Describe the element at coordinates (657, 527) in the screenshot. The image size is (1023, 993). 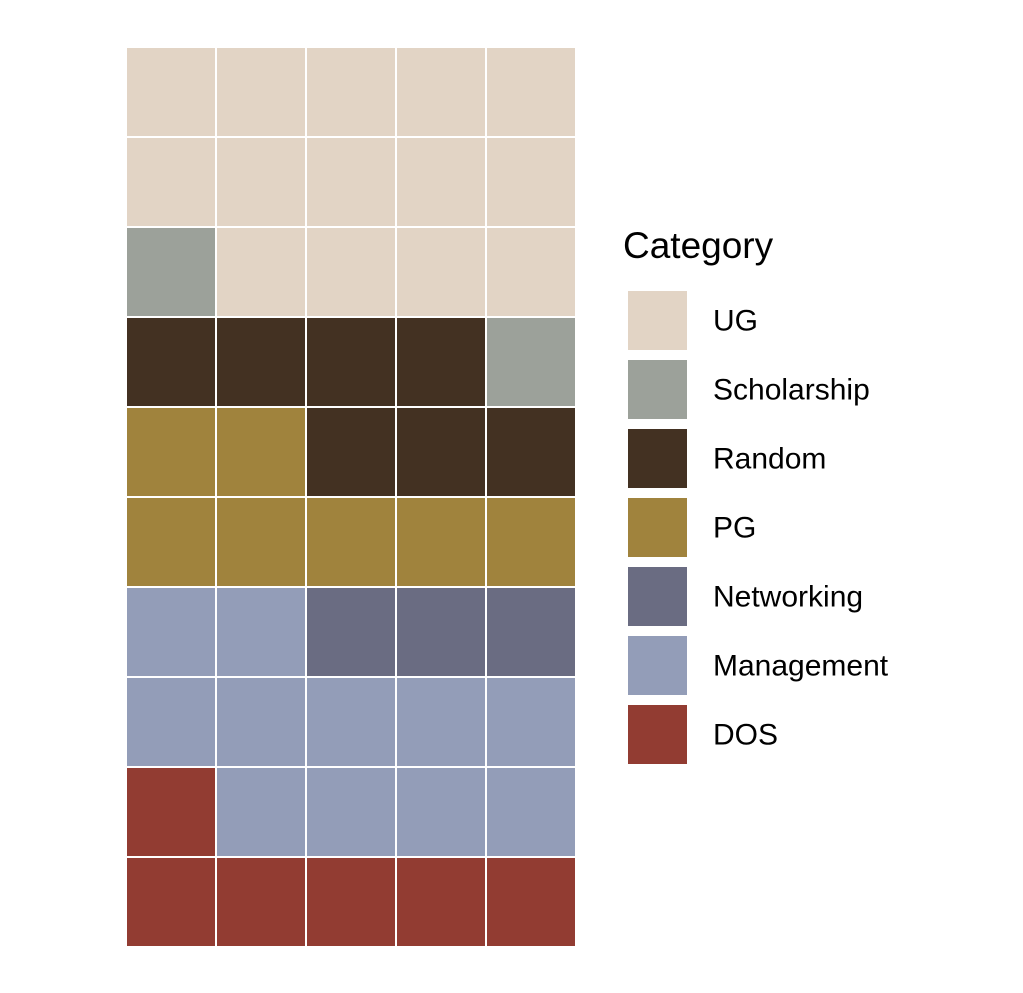
I see `legend-key-pg` at that location.